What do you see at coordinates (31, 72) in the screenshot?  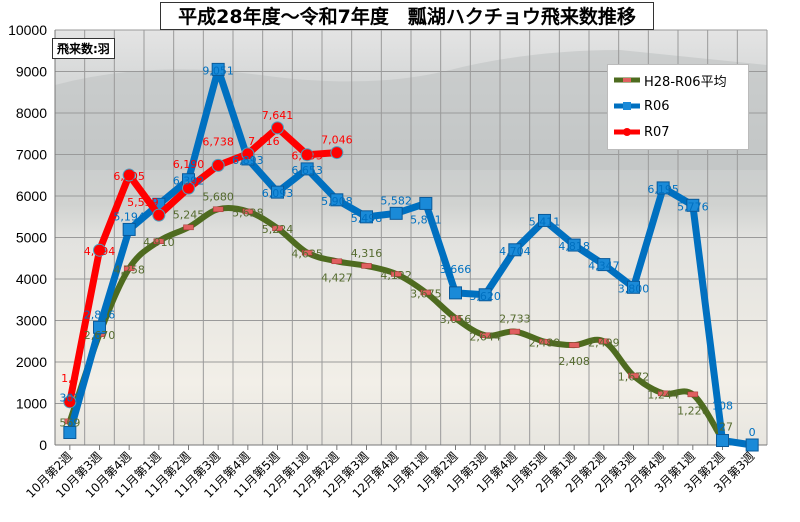 I see `y-tick-label: 9000` at bounding box center [31, 72].